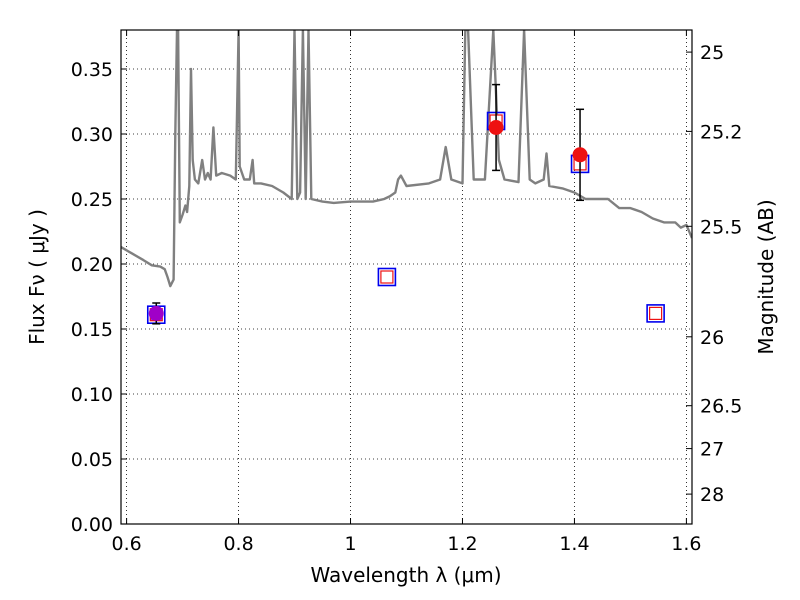 Image resolution: width=800 pixels, height=600 pixels. I want to click on x-tick-label: 1.2, so click(462, 544).